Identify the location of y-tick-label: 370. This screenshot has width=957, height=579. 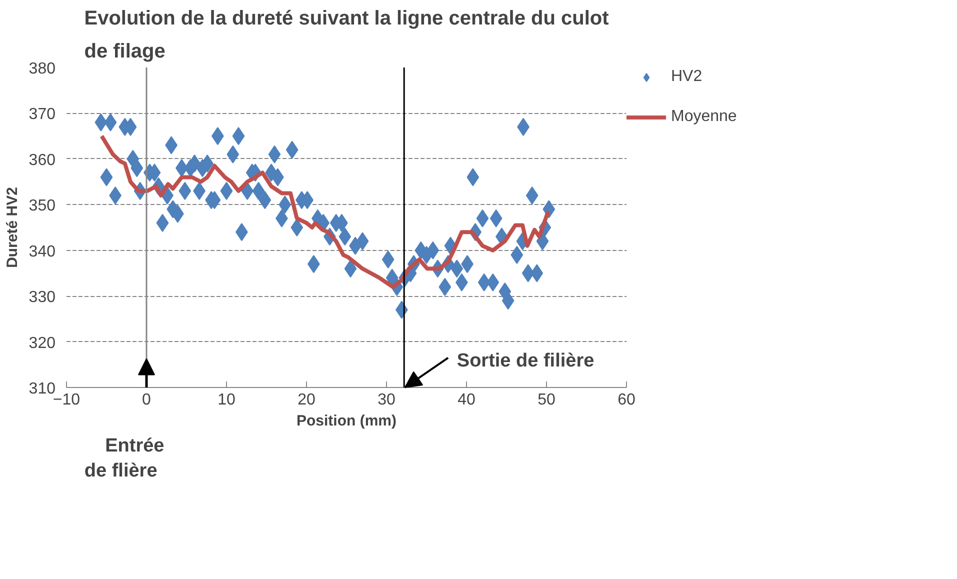
(42, 115).